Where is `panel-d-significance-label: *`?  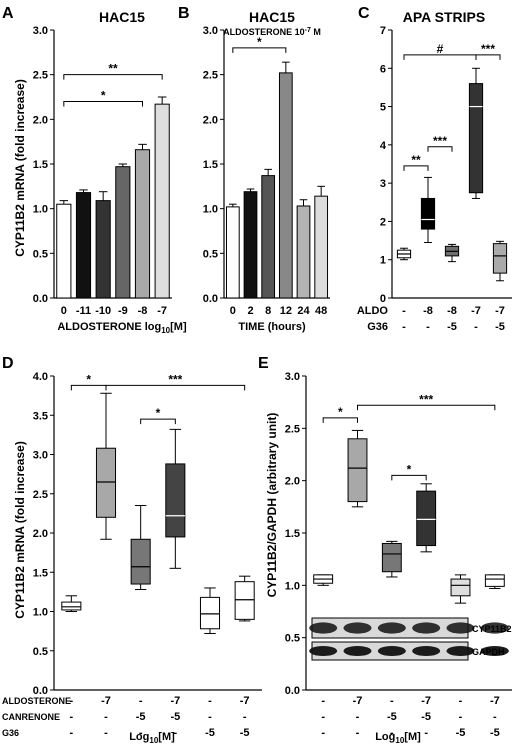
panel-d-significance-label: * is located at coordinates (88, 379).